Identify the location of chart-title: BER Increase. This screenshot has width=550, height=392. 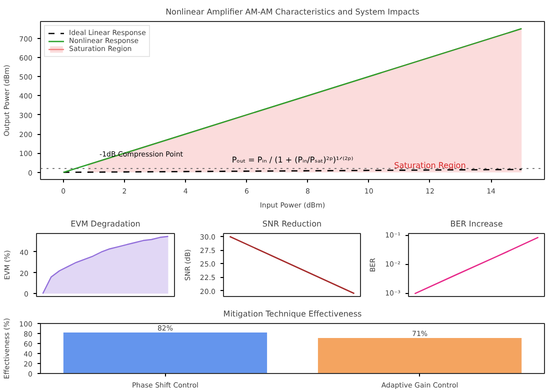
(476, 224).